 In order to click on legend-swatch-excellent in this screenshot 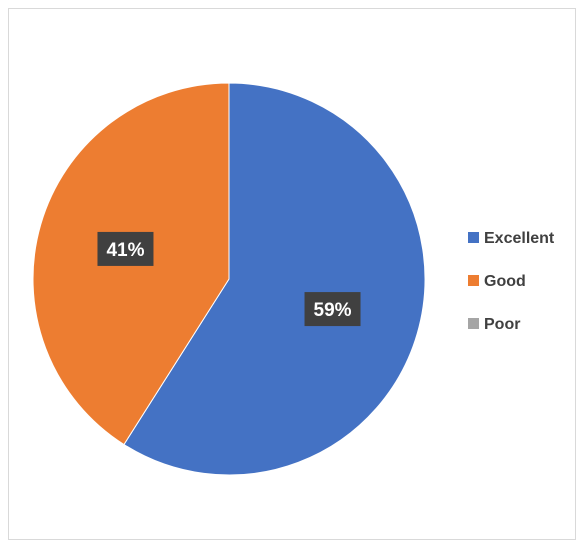, I will do `click(473, 237)`.